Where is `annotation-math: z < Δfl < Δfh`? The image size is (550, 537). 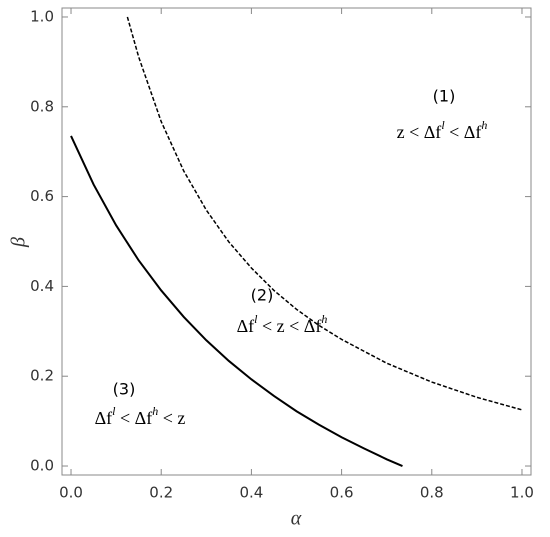
annotation-math: z < Δfl < Δfh is located at coordinates (442, 130).